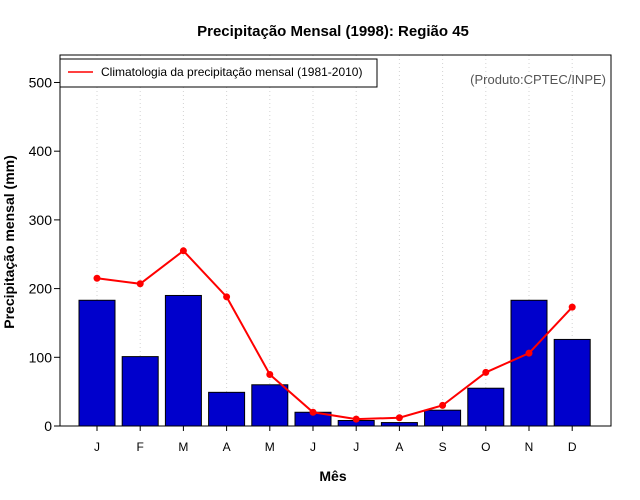 The height and width of the screenshot is (500, 640). Describe the element at coordinates (529, 447) in the screenshot. I see `x-tick-label: N` at that location.